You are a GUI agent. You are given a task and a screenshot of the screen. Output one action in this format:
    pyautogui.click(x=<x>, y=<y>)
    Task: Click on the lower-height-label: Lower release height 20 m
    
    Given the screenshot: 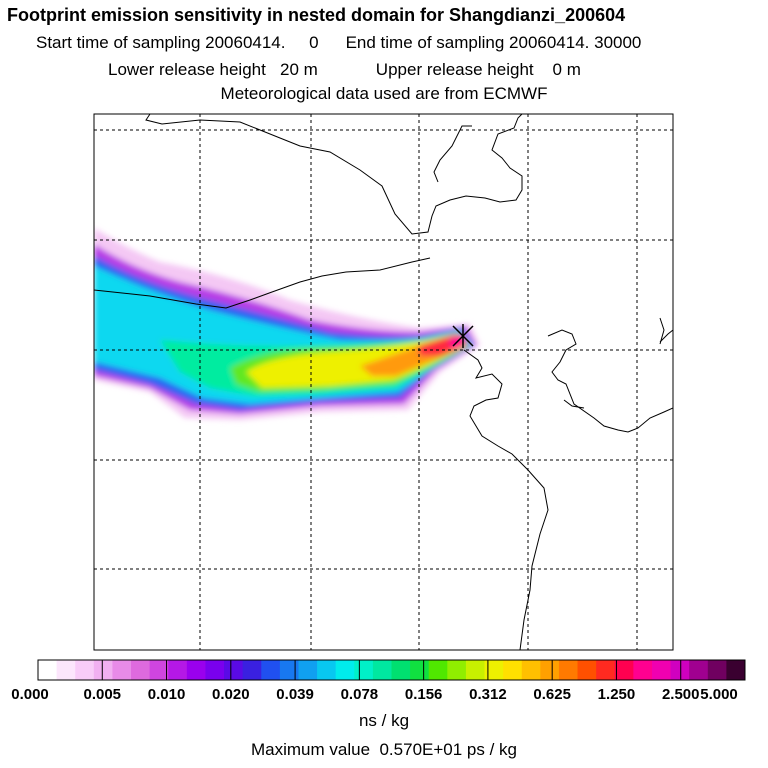 What is the action you would take?
    pyautogui.click(x=213, y=69)
    